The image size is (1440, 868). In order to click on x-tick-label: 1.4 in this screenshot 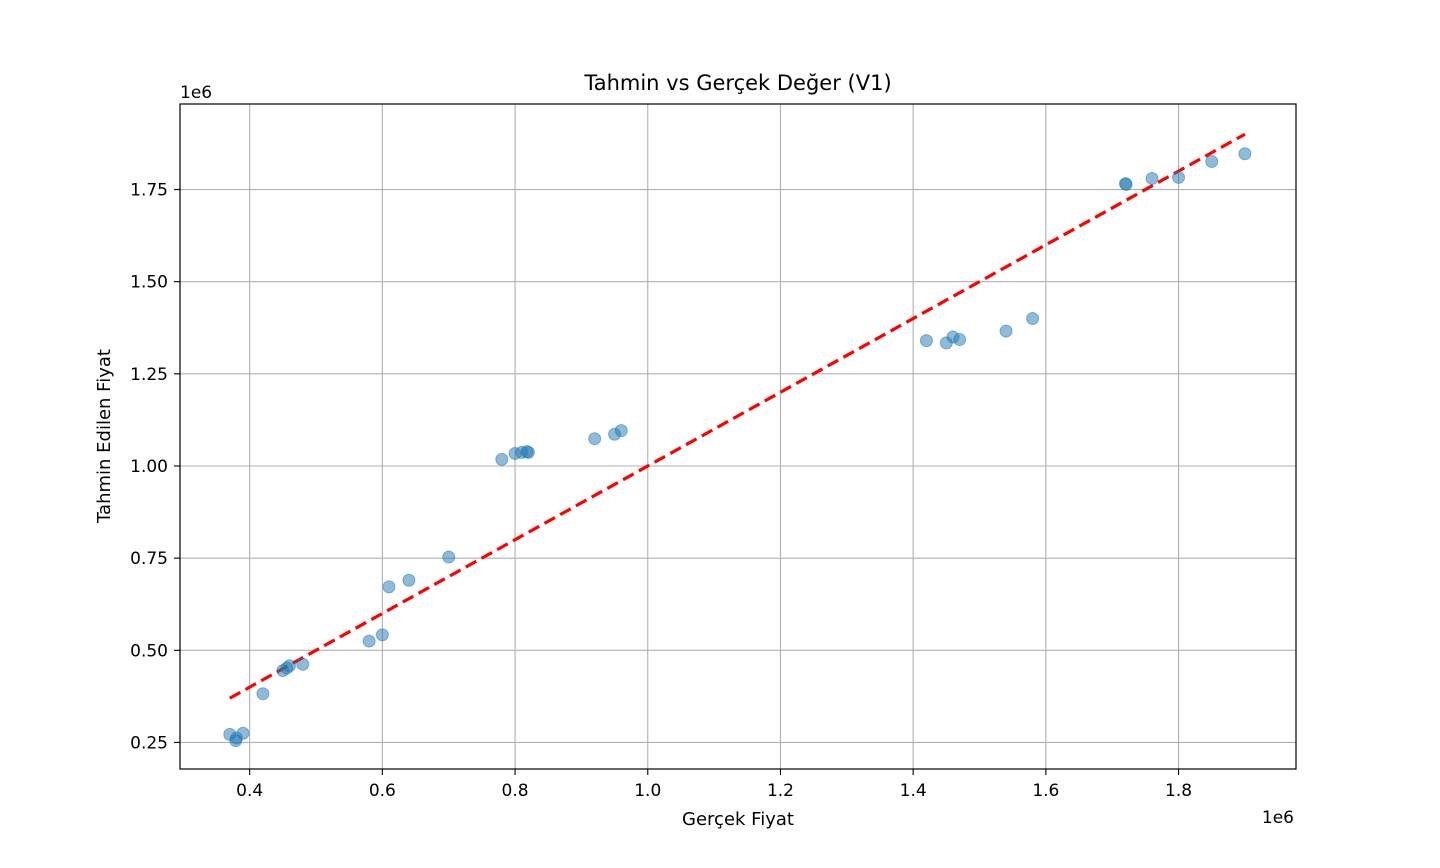, I will do `click(913, 791)`.